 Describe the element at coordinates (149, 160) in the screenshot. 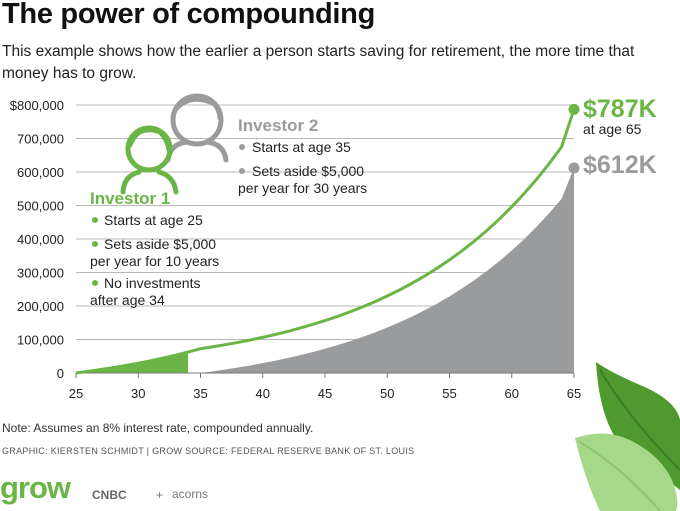

I see `investor1-avatar-icon` at that location.